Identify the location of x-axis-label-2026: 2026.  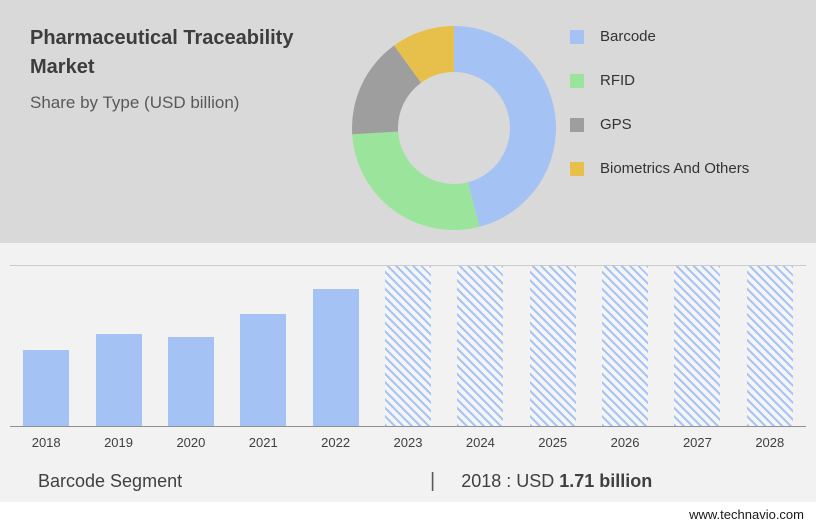
(625, 442).